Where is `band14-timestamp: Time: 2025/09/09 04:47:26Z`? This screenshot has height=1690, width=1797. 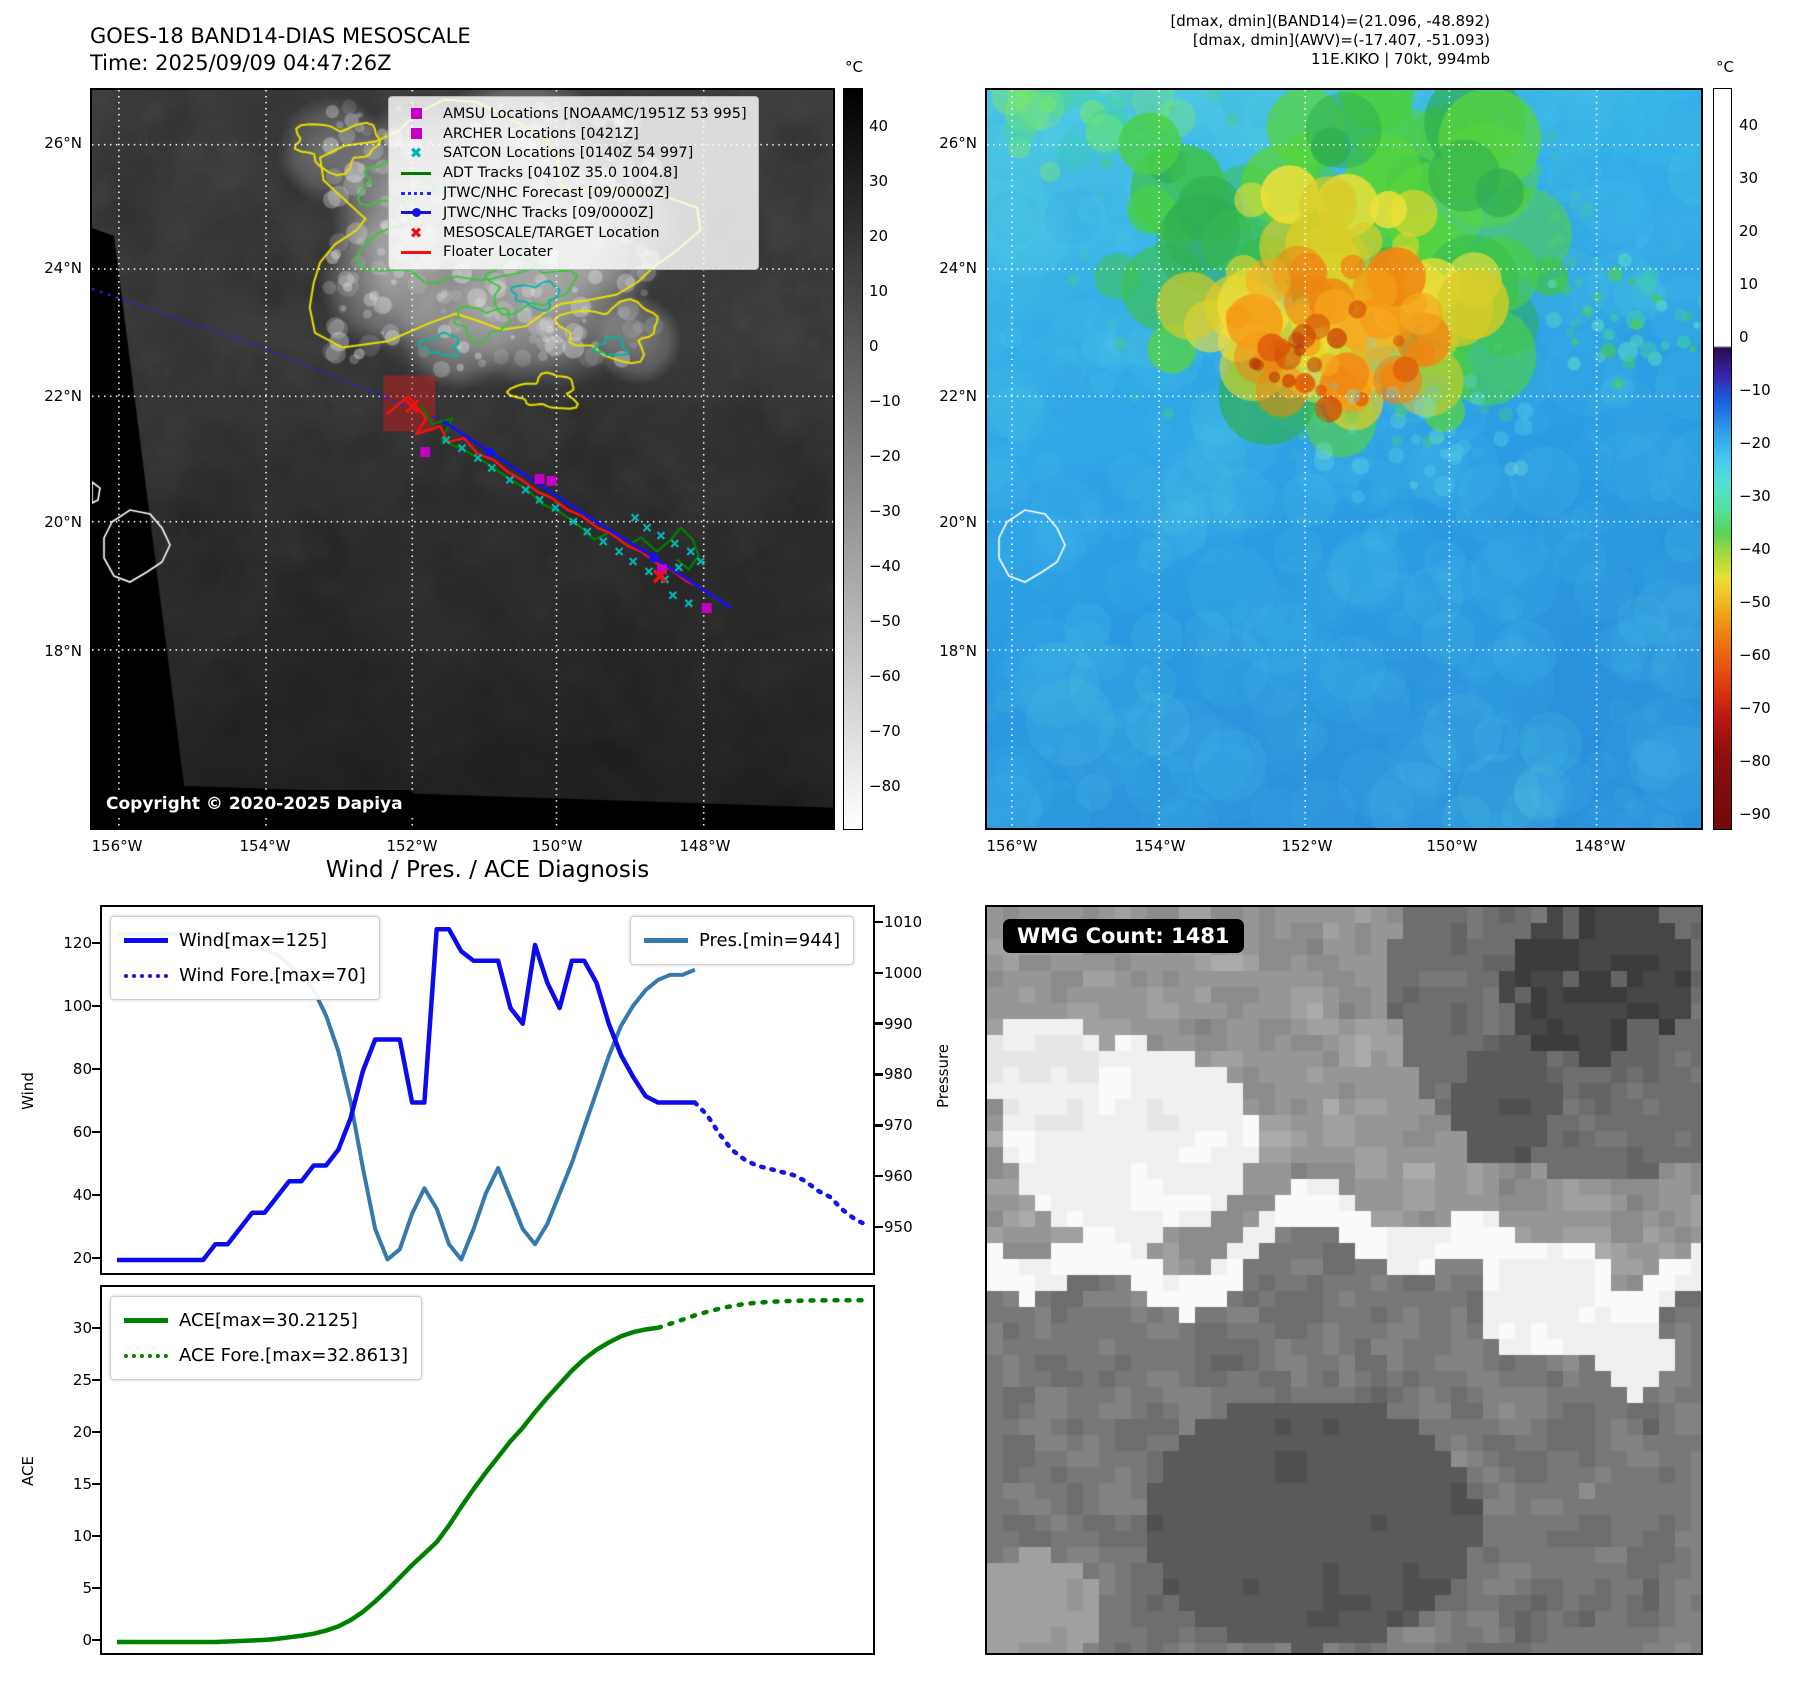 band14-timestamp: Time: 2025/09/09 04:47:26Z is located at coordinates (241, 63).